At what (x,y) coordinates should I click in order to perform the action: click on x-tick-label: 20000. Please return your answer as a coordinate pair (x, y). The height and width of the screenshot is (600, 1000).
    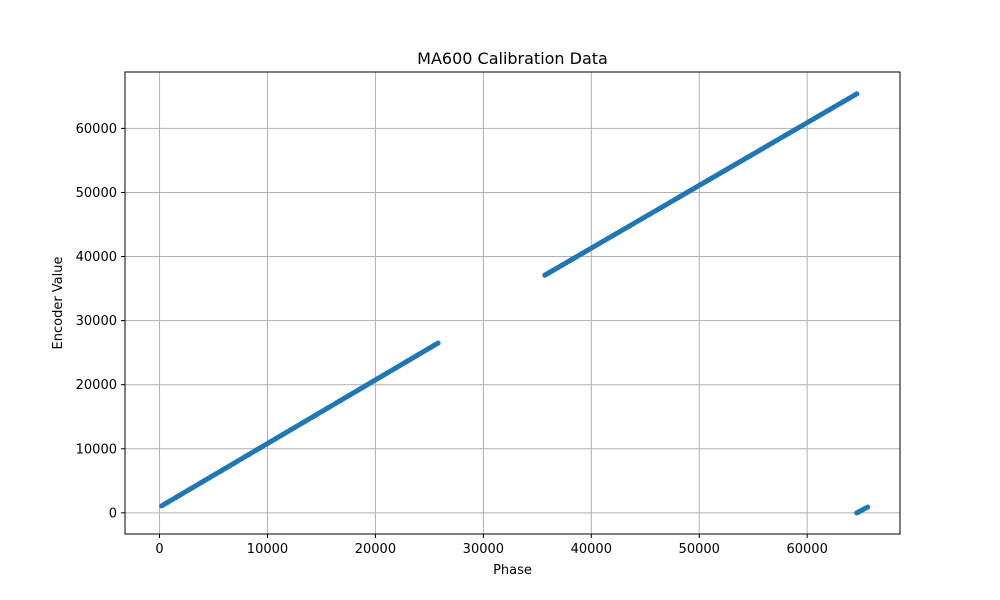
    Looking at the image, I should click on (375, 549).